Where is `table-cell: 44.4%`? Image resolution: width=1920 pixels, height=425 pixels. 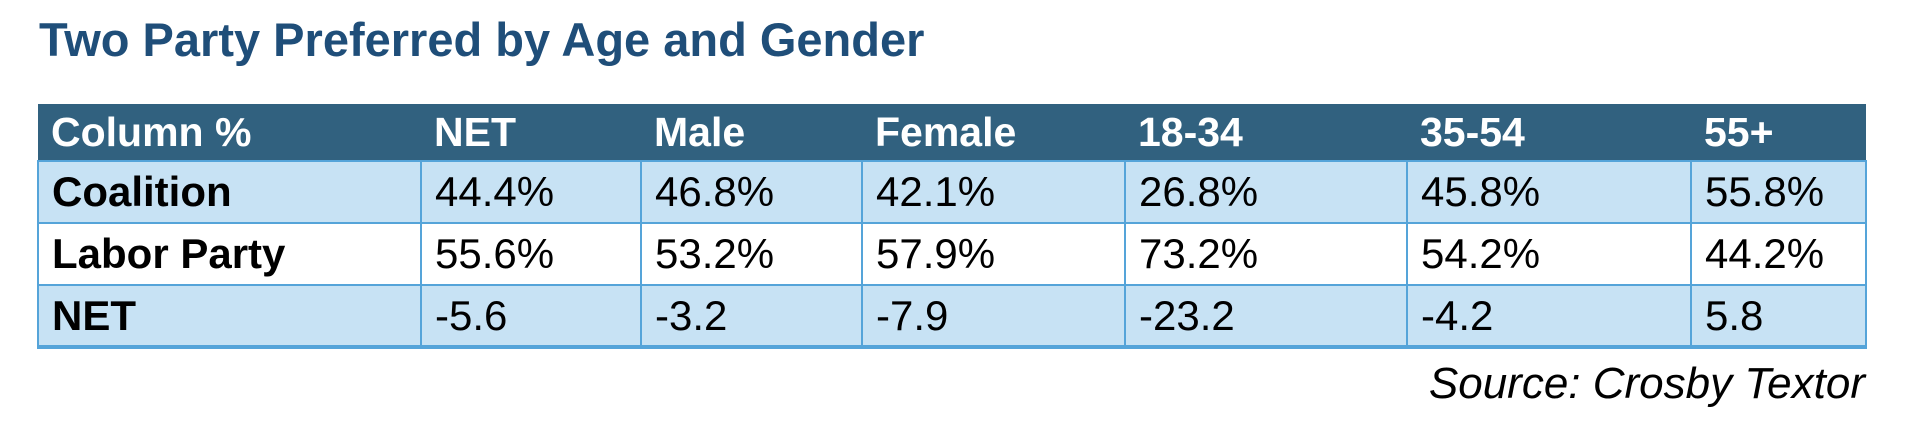
table-cell: 44.4% is located at coordinates (531, 192).